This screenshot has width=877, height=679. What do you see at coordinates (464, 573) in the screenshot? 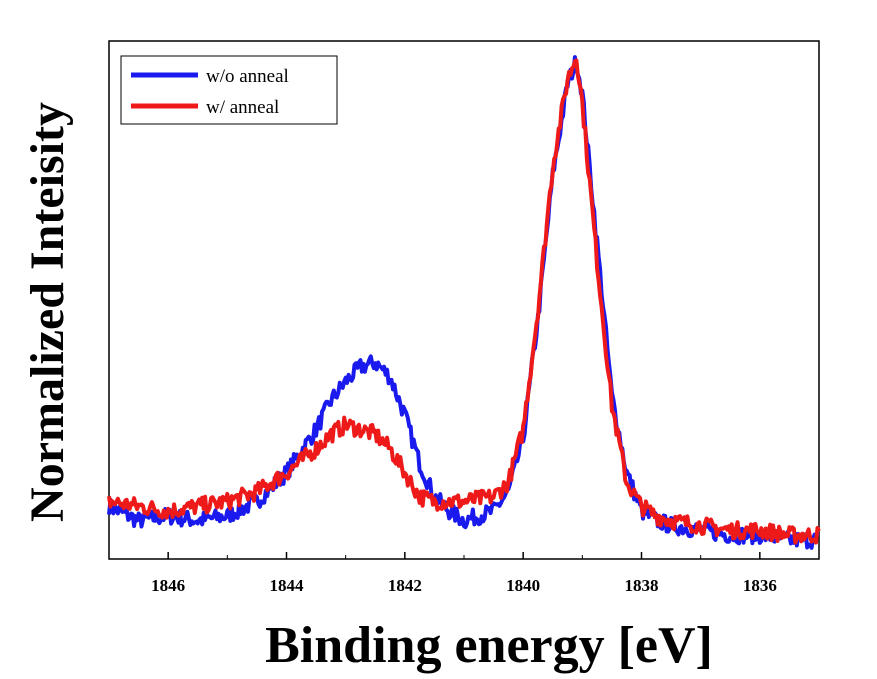
I see `x-axis-ticks: 1846 1844 1842 1840 1838 1836` at bounding box center [464, 573].